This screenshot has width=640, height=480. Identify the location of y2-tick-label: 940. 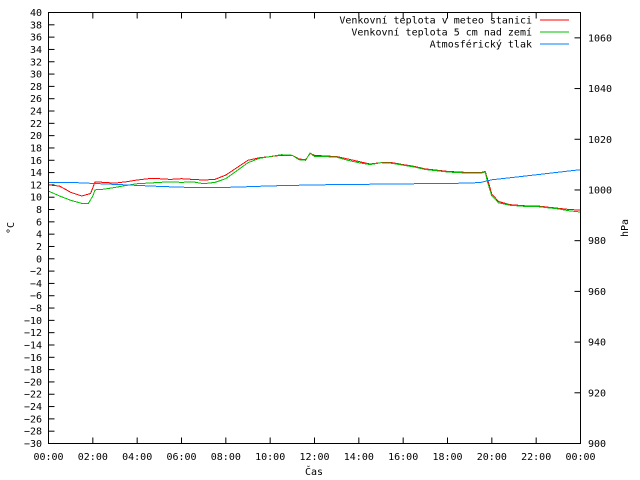
(597, 343).